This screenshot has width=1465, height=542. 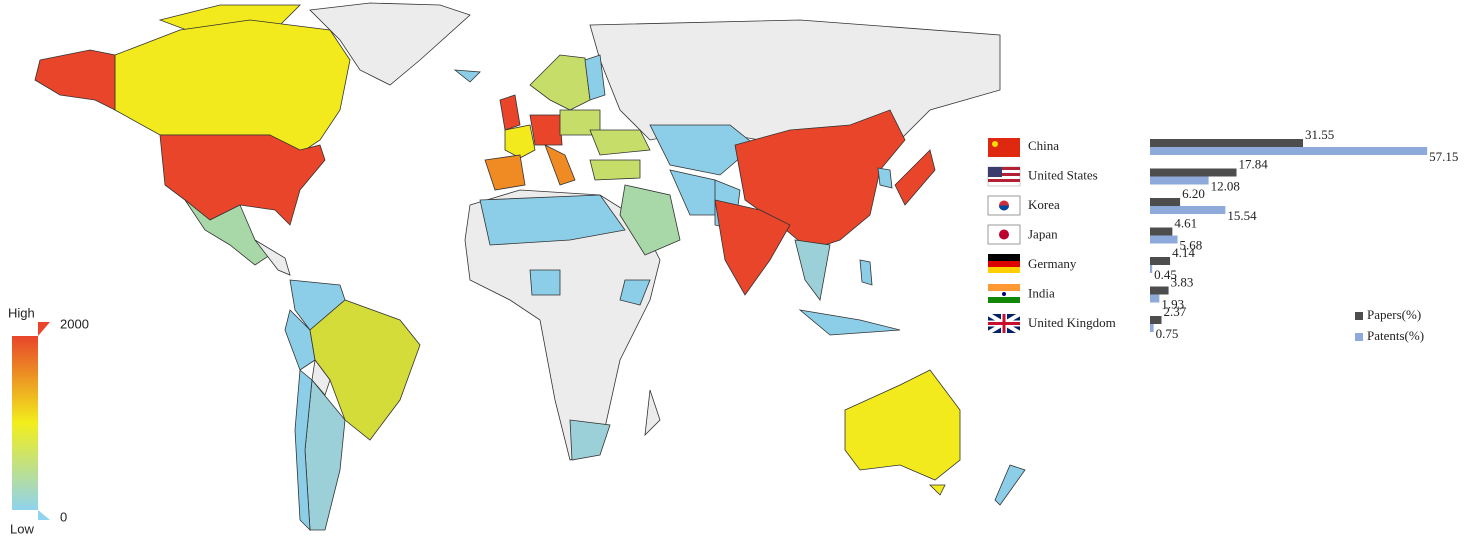 I want to click on canada, so click(x=232, y=90).